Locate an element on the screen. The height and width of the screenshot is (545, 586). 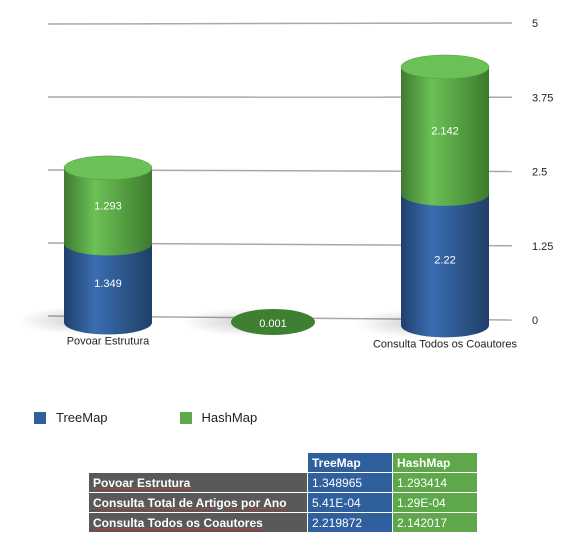
chart-legend: TreeMap HashMap is located at coordinates (145, 417).